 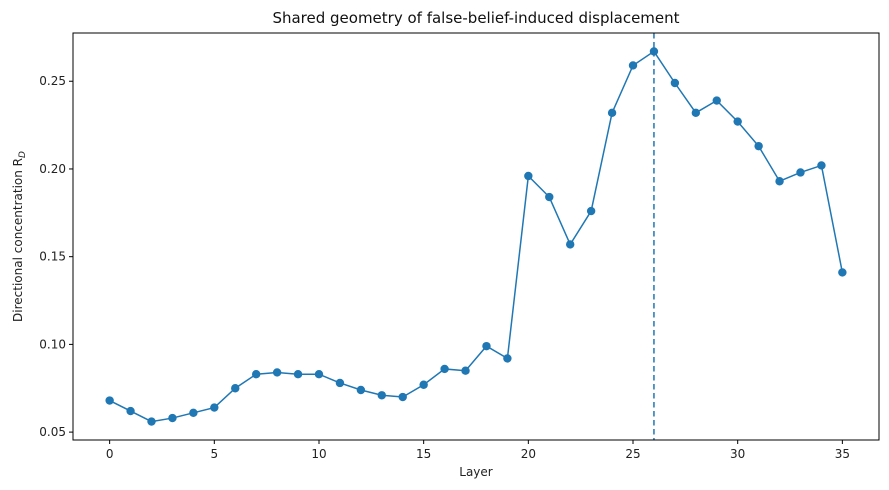 What do you see at coordinates (214, 454) in the screenshot?
I see `x-tick-label: 5` at bounding box center [214, 454].